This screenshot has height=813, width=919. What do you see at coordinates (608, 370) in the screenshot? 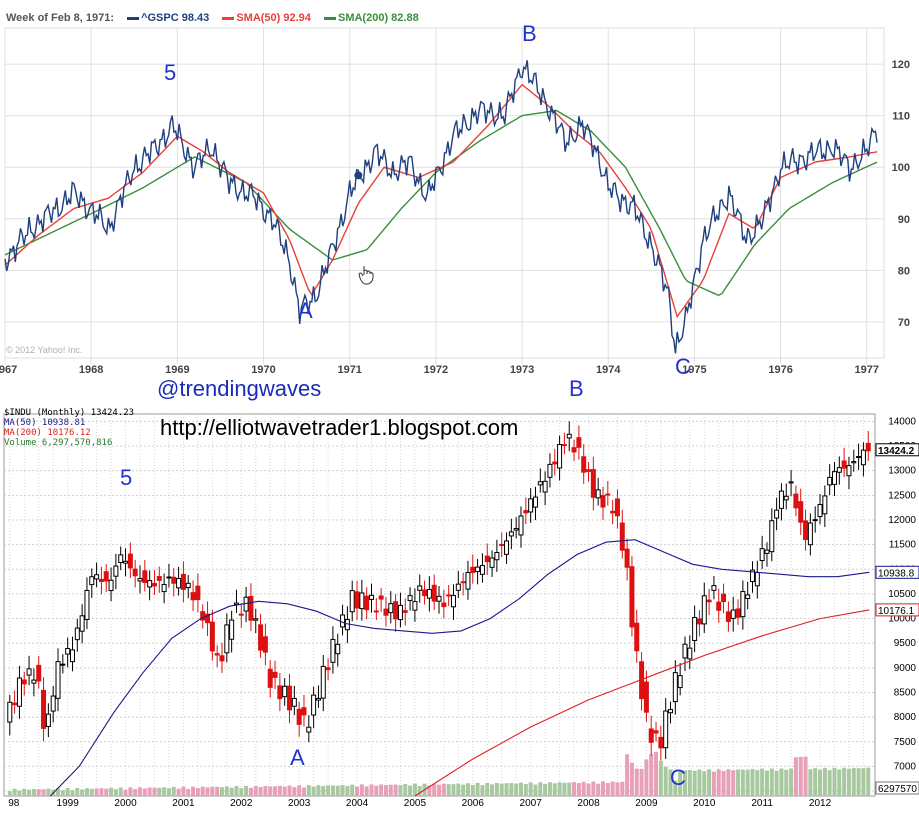
I see `x-tick-label: 1974` at bounding box center [608, 370].